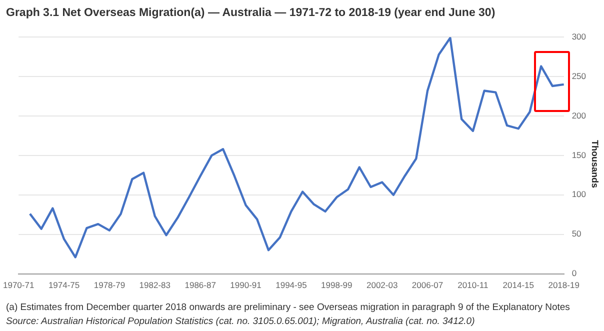 The height and width of the screenshot is (331, 604). I want to click on text: (a) Estimates from December quarter 2018 onwards are preliminary - see Overseas migration in paragraph 9 of the Explanatory Notes, so click(288, 307).